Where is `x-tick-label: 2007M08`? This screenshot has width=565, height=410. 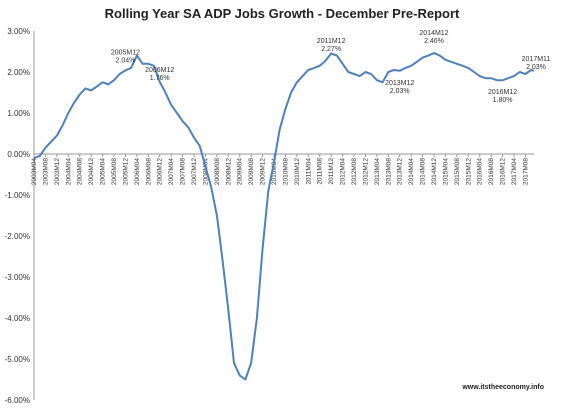
x-tick-label: 2007M08 is located at coordinates (183, 171).